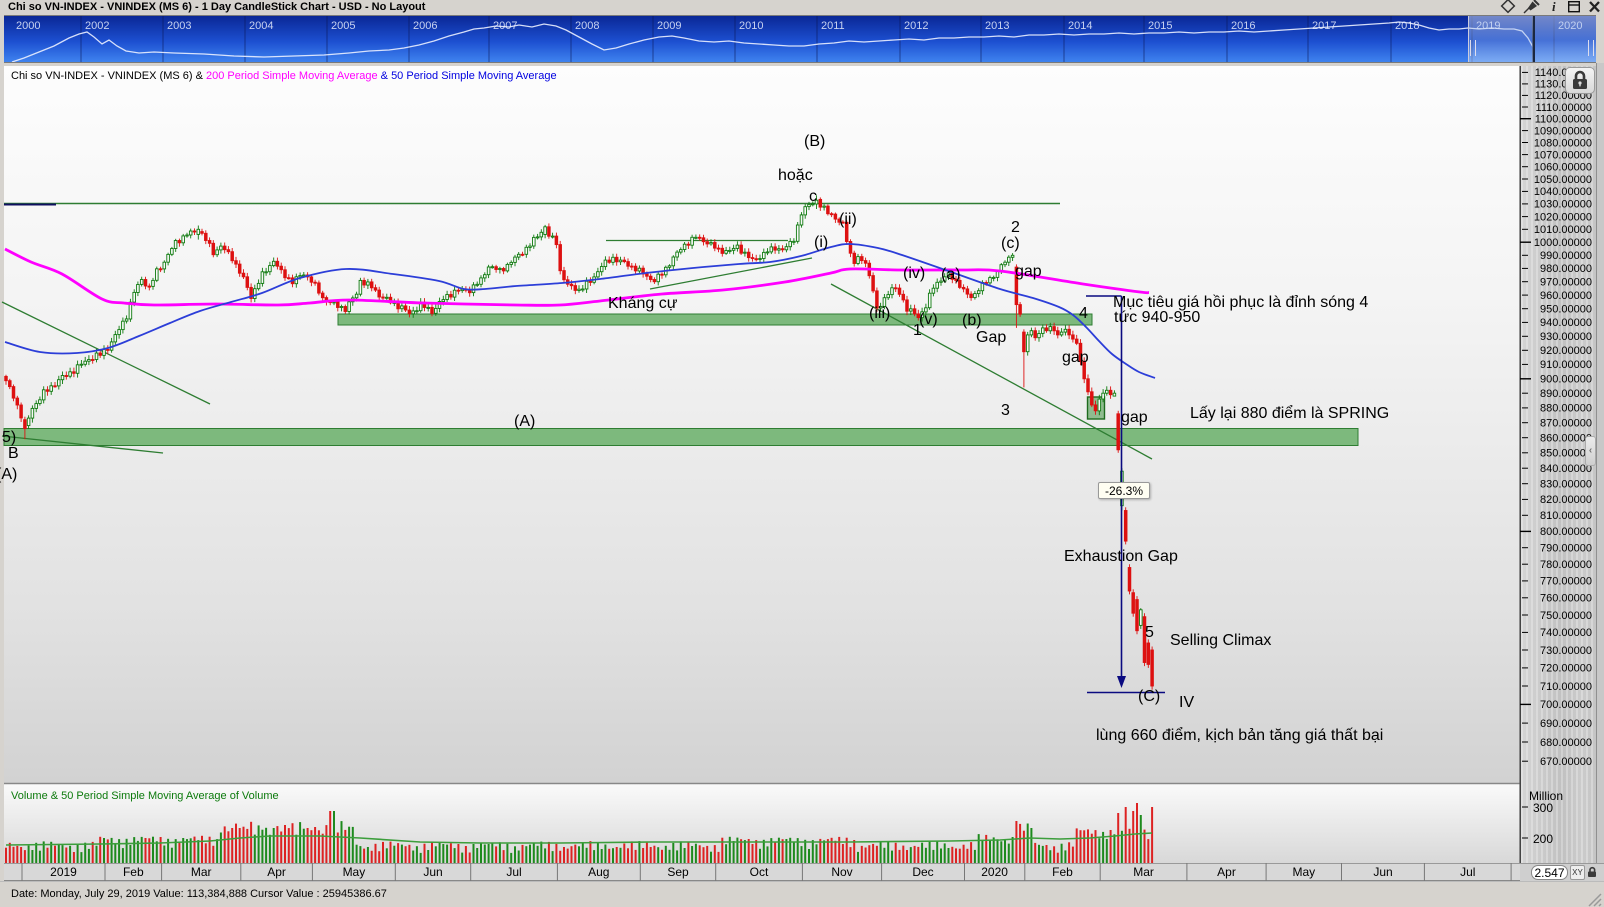  I want to click on svg-text: 980.00000, so click(1566, 269).